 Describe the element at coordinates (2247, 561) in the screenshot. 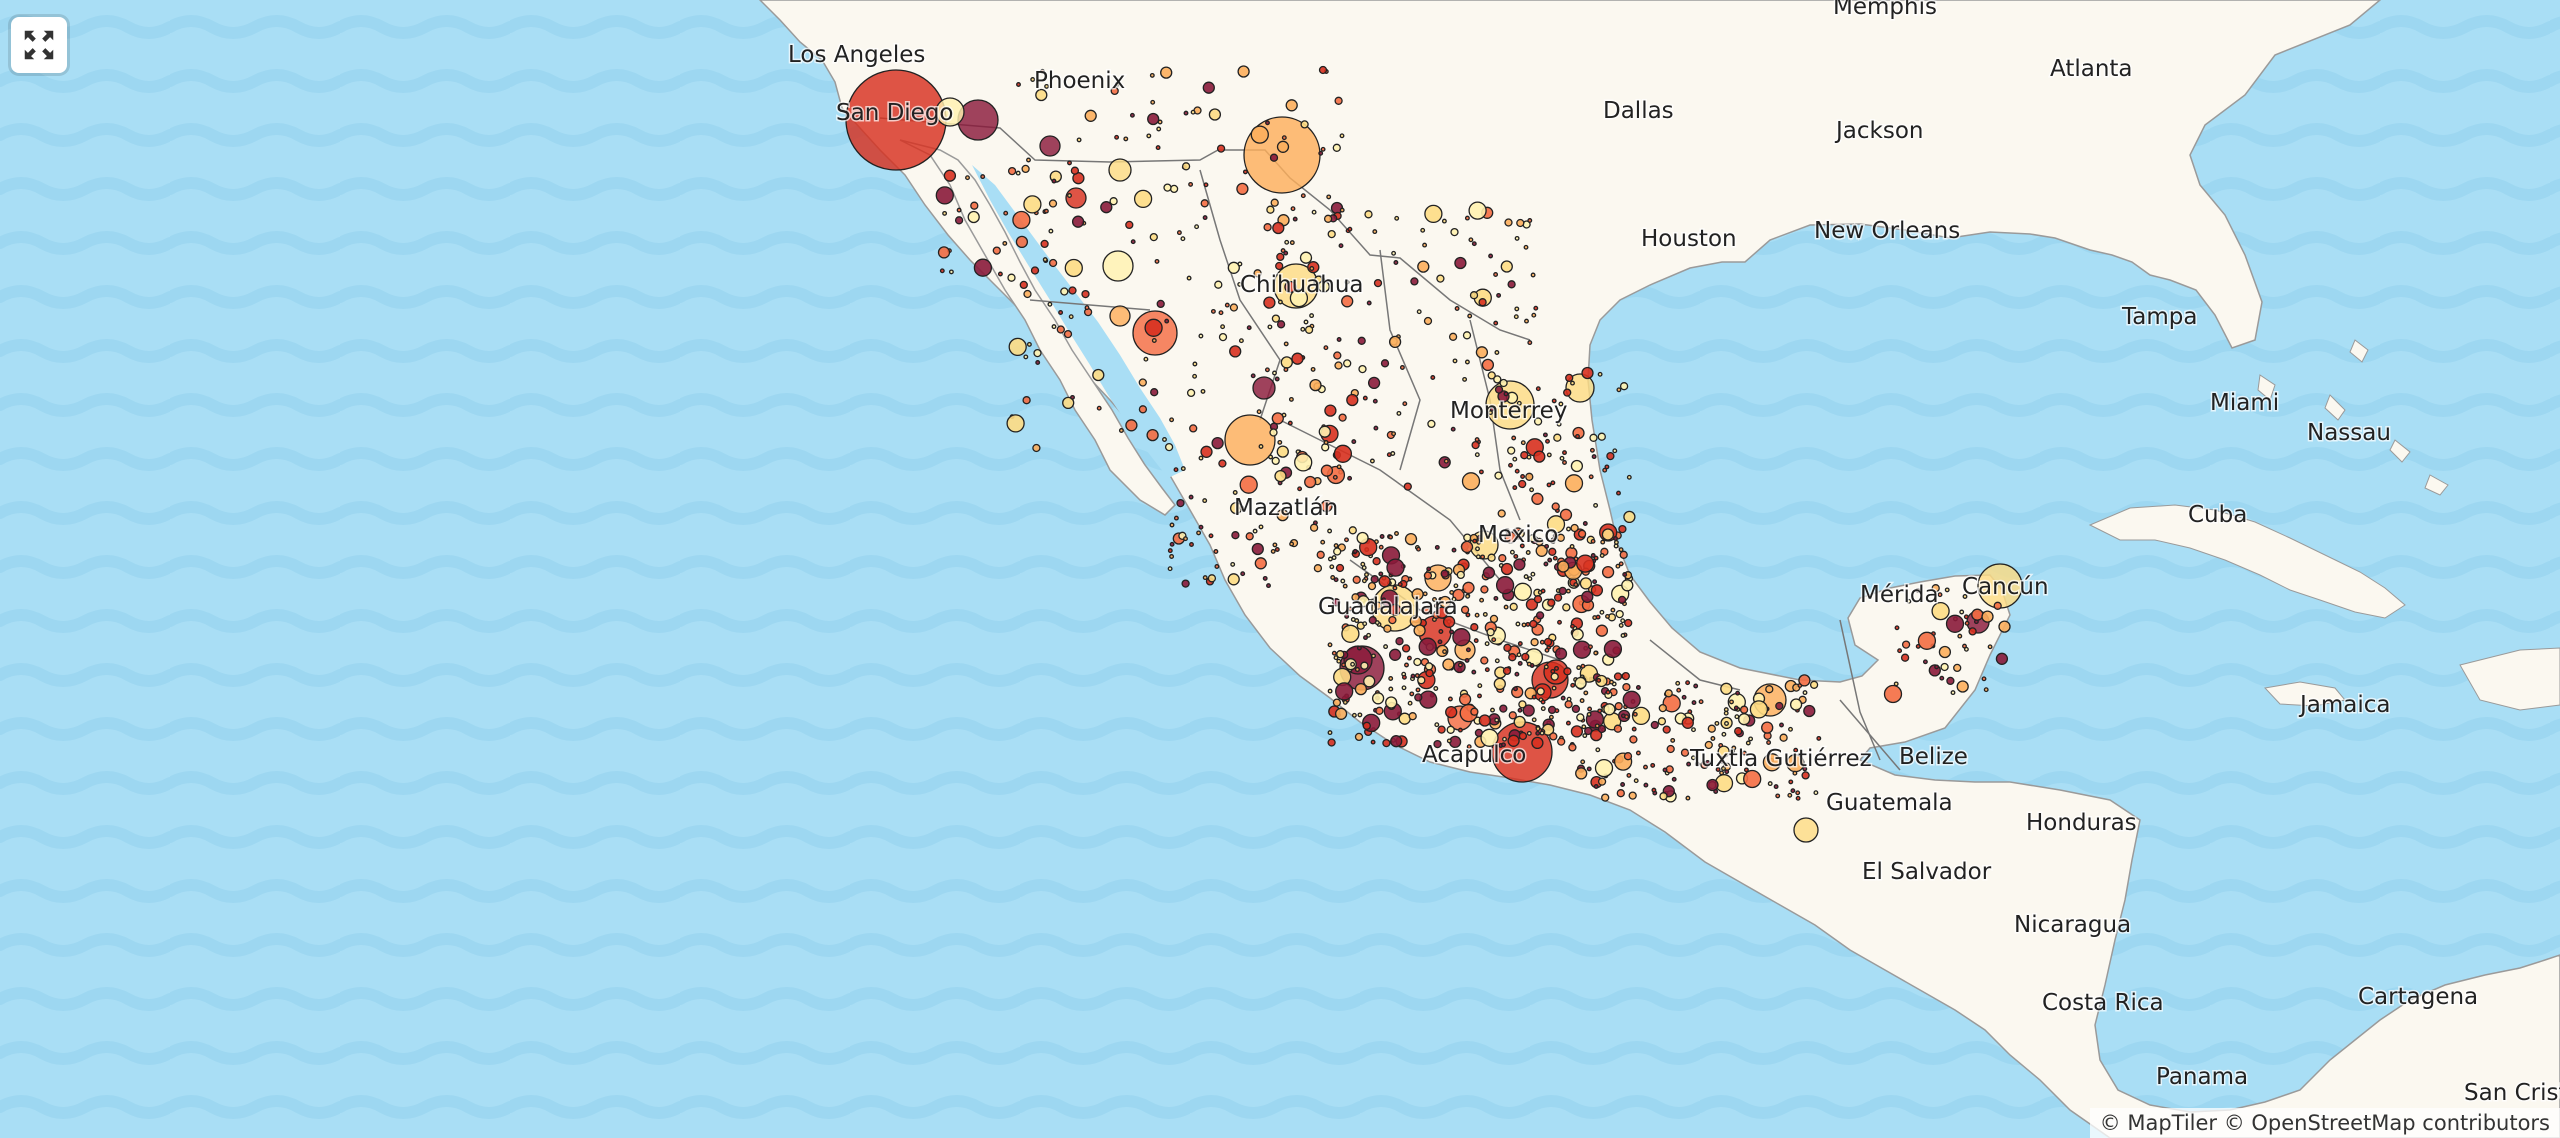

I see `cuba-island` at that location.